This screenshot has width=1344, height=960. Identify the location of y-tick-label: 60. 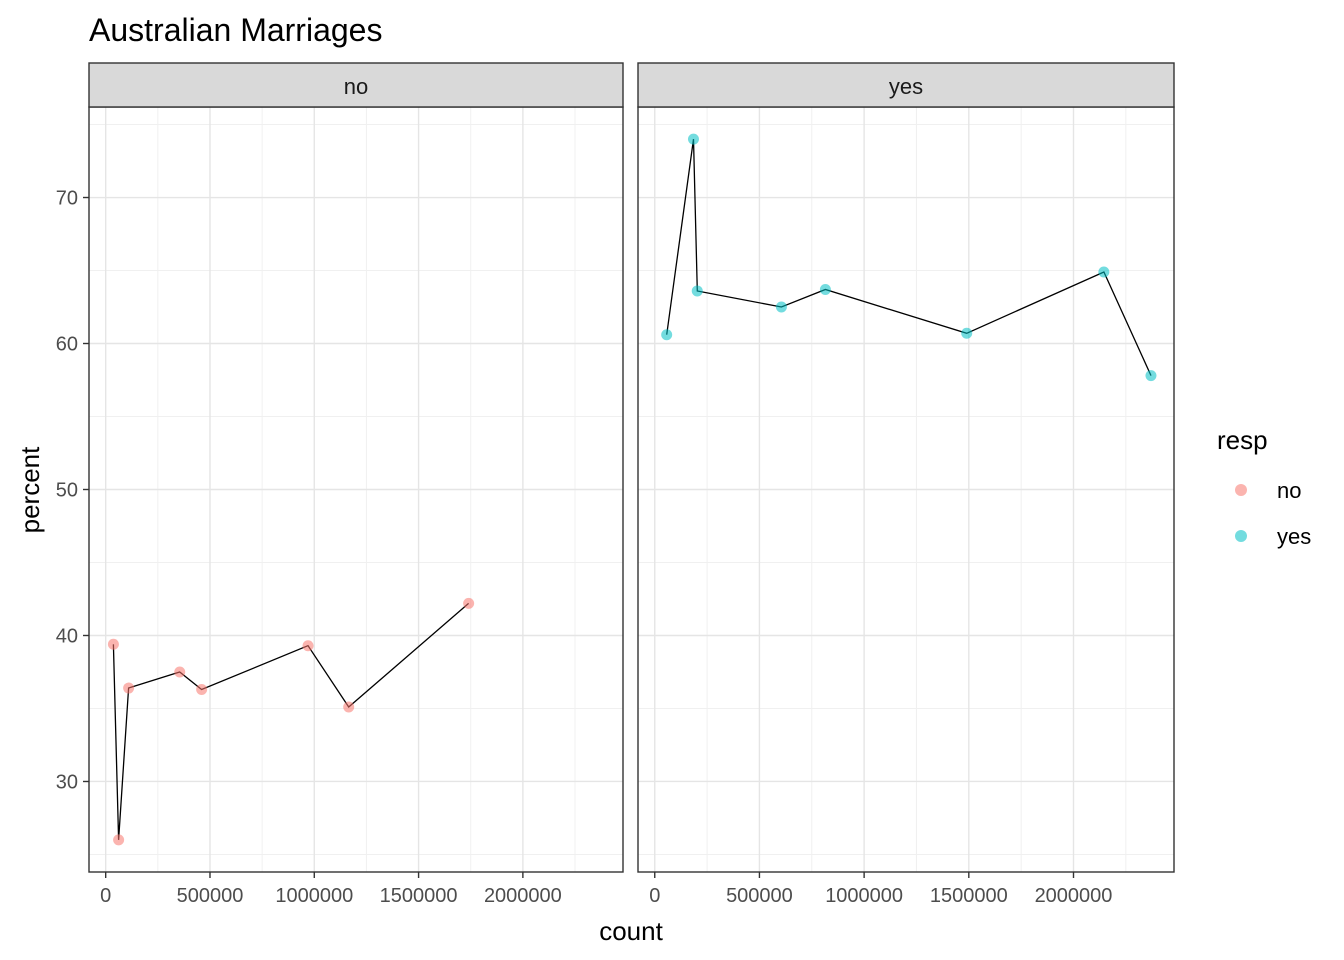
(67, 345).